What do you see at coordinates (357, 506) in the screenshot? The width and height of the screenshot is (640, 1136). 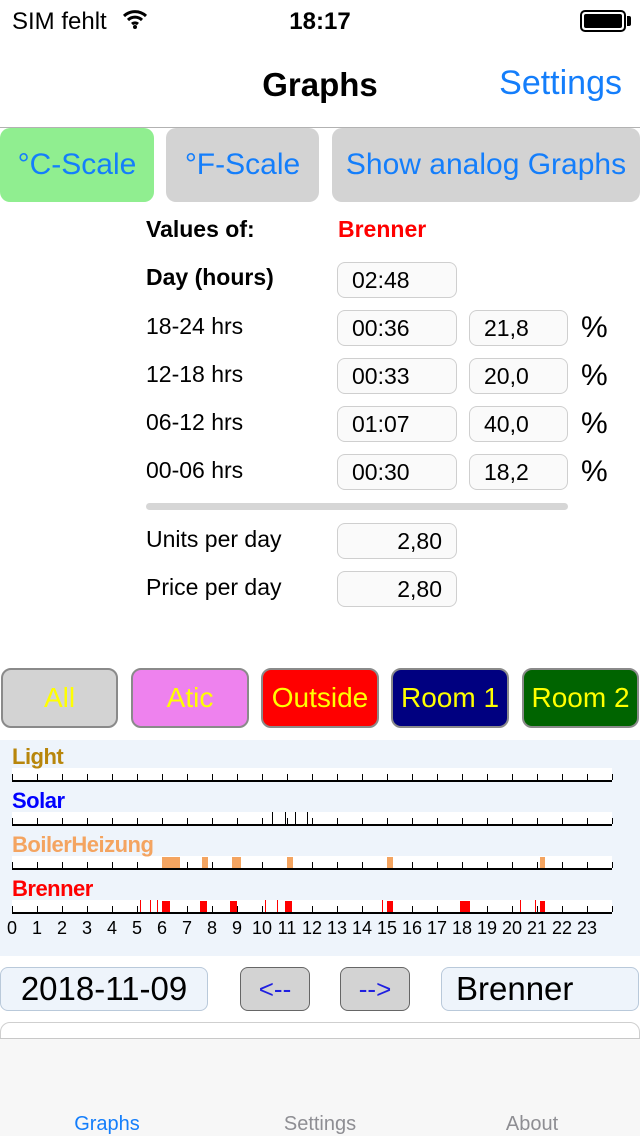 I see `divider` at bounding box center [357, 506].